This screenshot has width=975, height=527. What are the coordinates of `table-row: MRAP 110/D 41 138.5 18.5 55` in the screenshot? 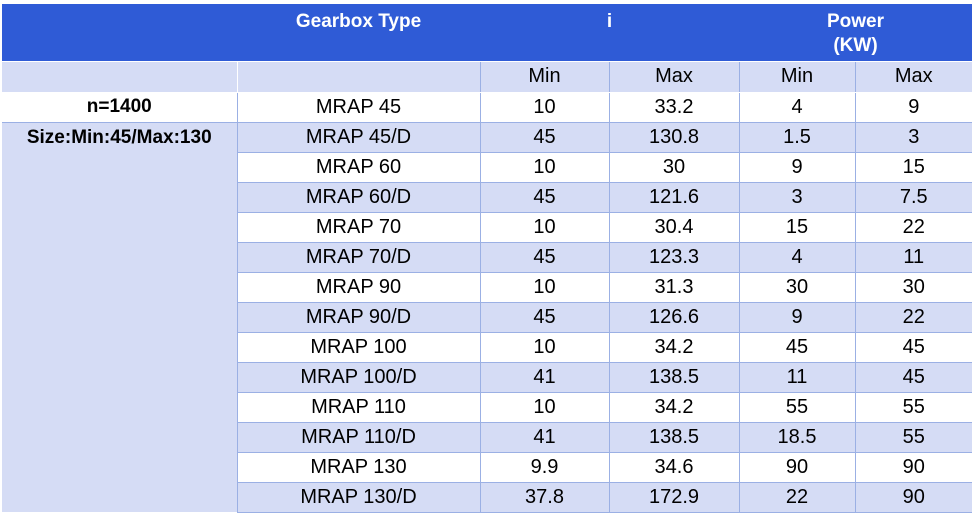 It's located at (487, 437).